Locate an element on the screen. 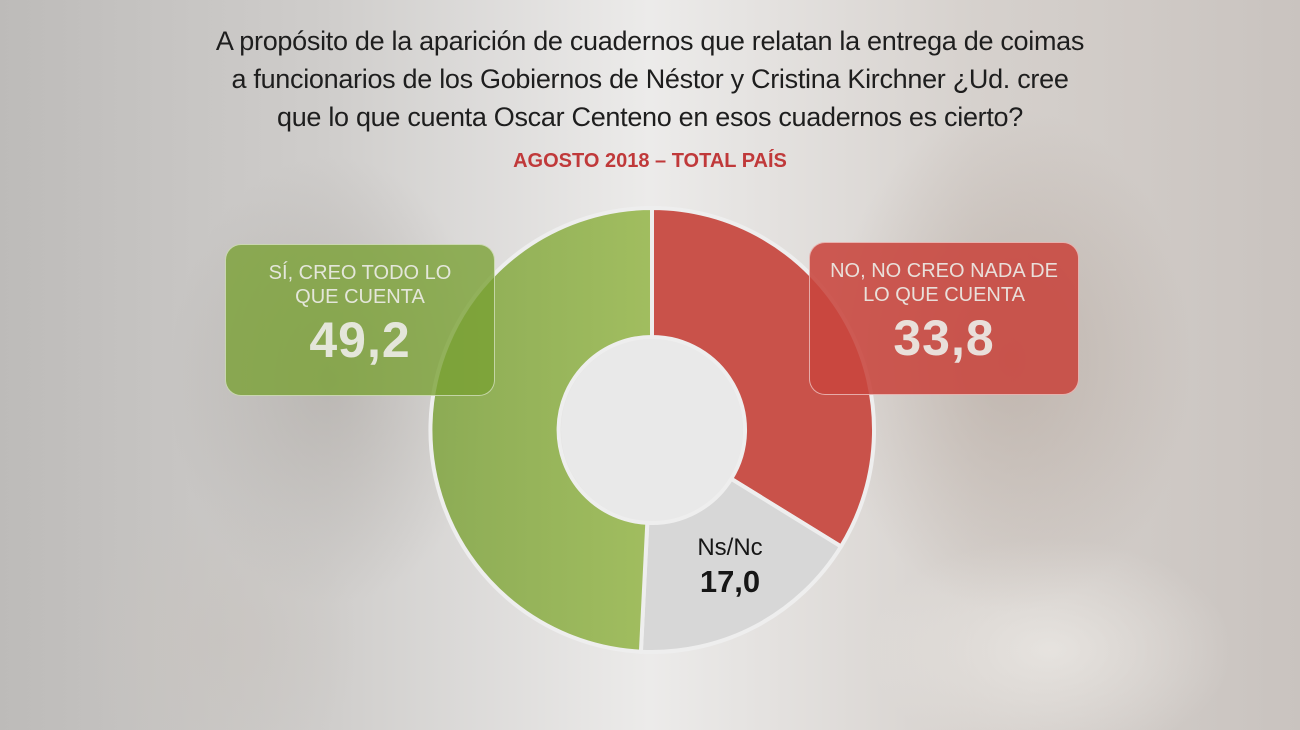 The width and height of the screenshot is (1300, 730). callout-no-label: NO, NO CREO NADA DE LO QUE CUENTA is located at coordinates (944, 275).